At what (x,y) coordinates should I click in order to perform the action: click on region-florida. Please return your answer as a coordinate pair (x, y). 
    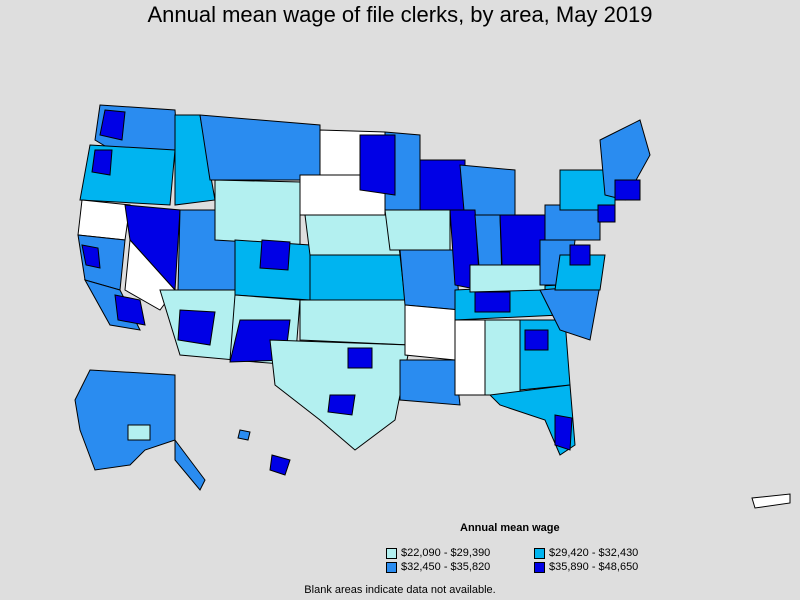
    Looking at the image, I should click on (532, 420).